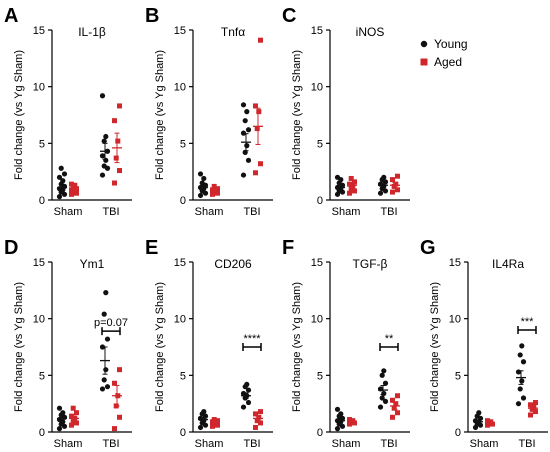 The height and width of the screenshot is (452, 550). What do you see at coordinates (11, 248) in the screenshot?
I see `panel-label: D` at bounding box center [11, 248].